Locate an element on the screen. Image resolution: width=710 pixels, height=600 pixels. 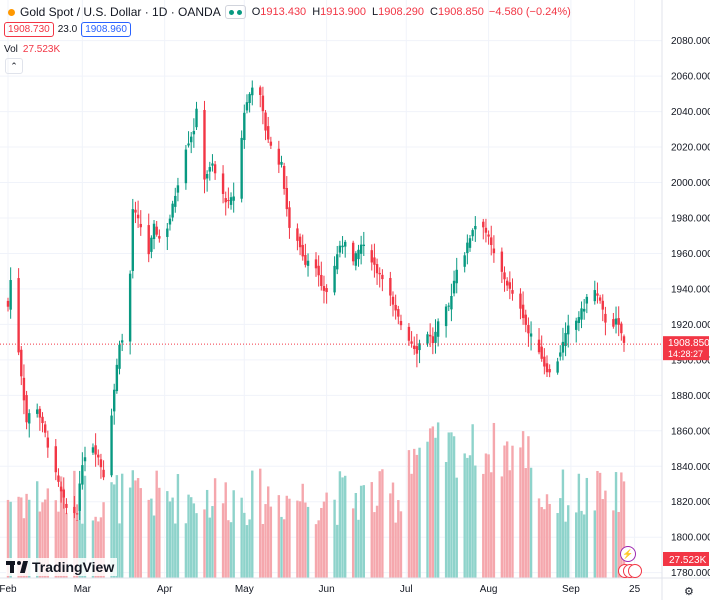
y-tick-label: 1820.000 is located at coordinates (690, 502).